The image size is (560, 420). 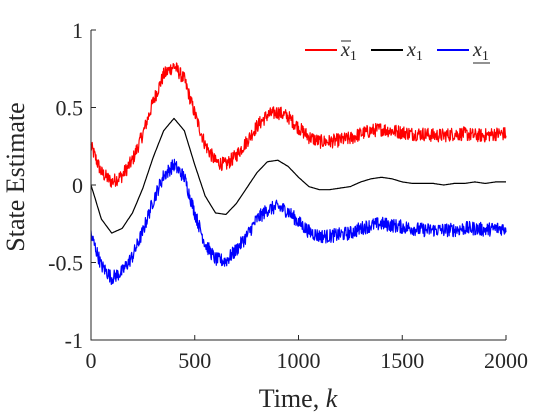 I want to click on y-axis-label: State Estimate, so click(x=15, y=176).